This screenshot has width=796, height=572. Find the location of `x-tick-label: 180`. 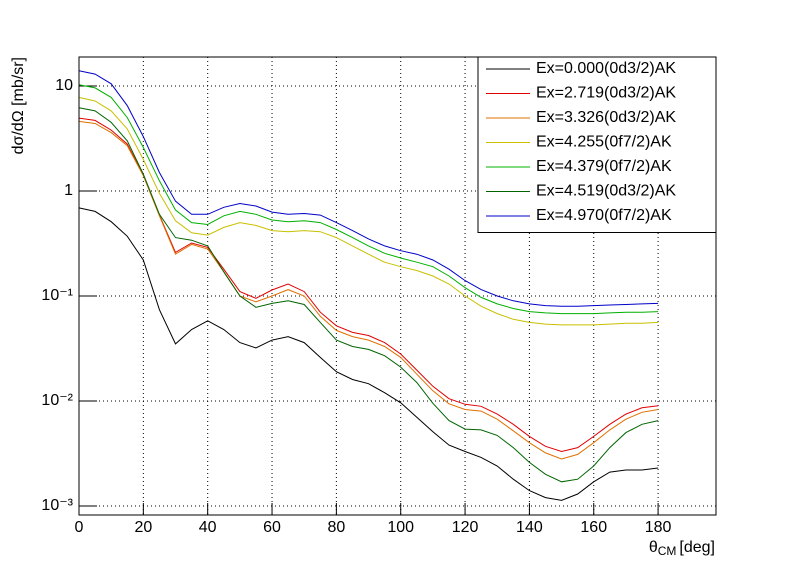

x-tick-label: 180 is located at coordinates (658, 527).